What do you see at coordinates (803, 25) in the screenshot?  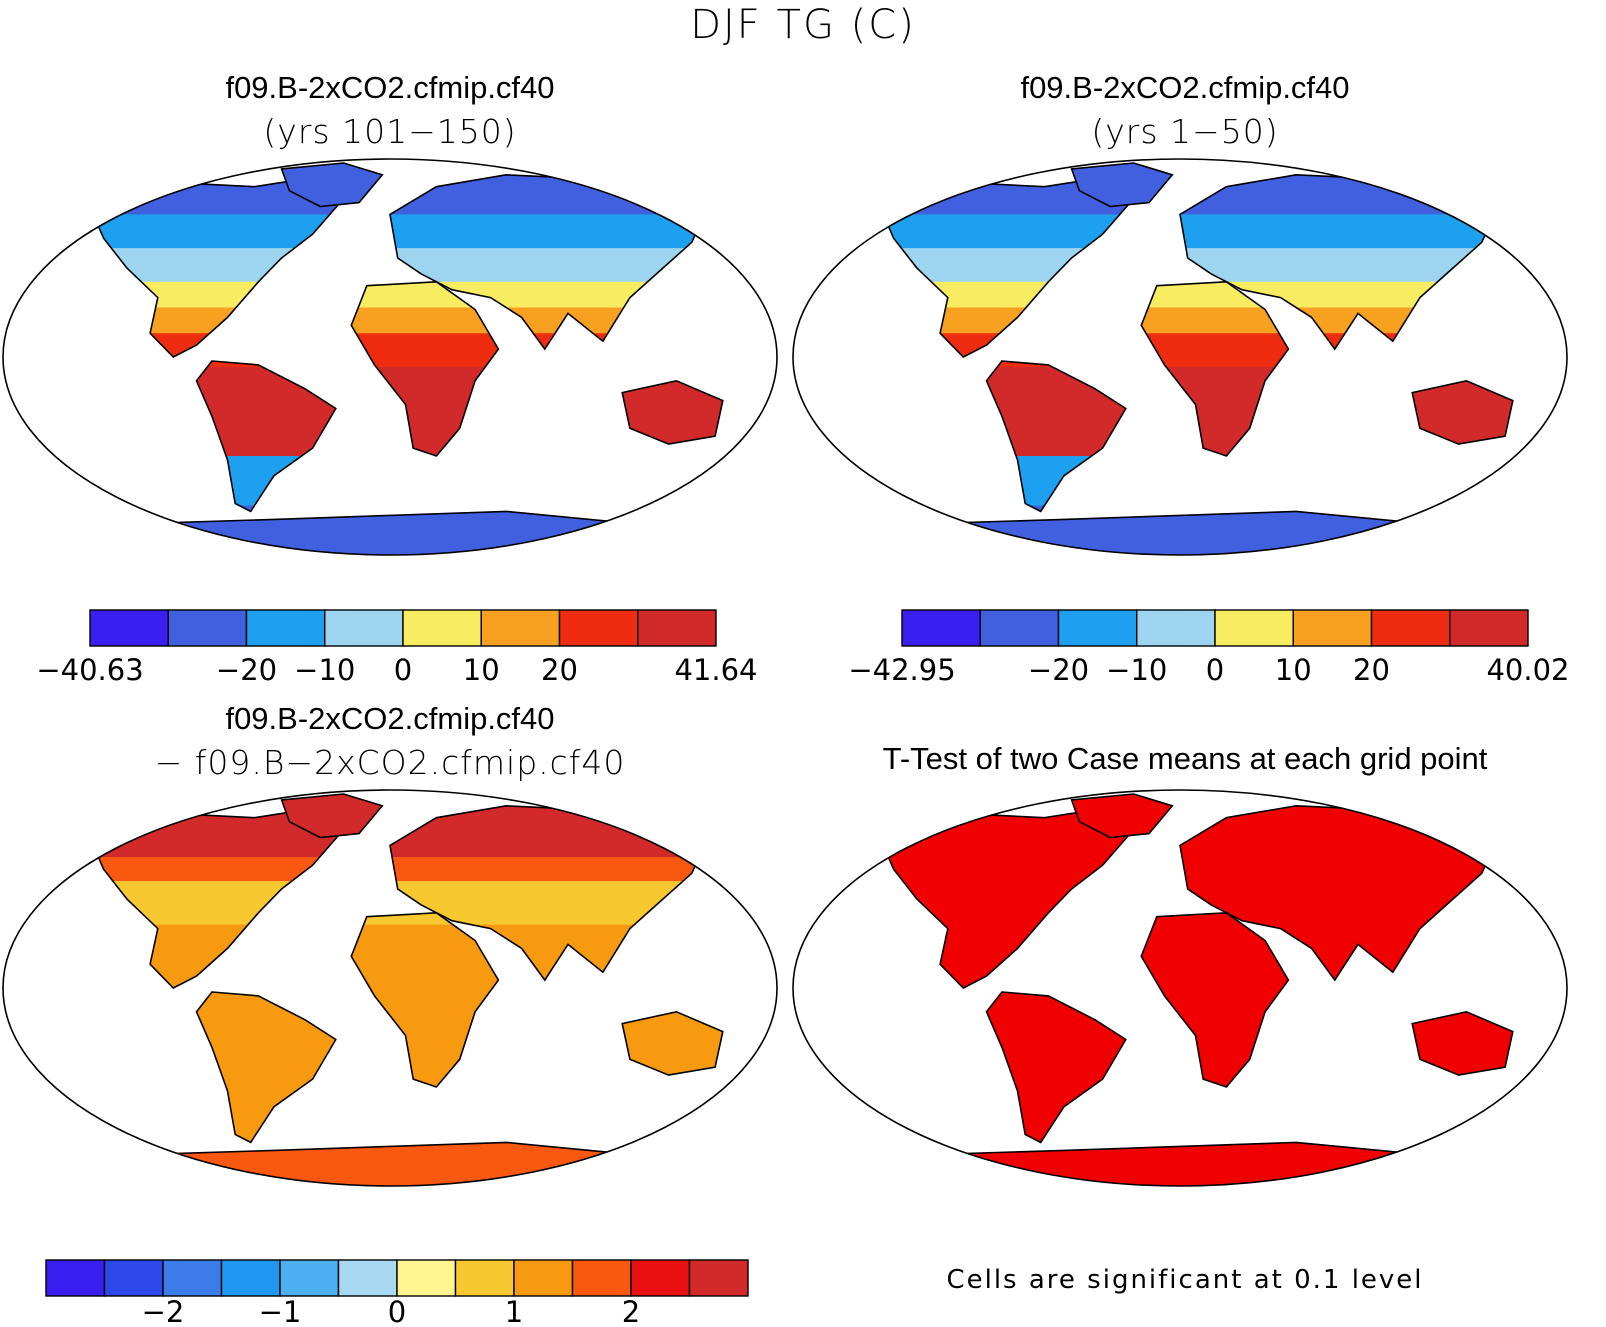 I see `figure-title: DJF TG (C)` at bounding box center [803, 25].